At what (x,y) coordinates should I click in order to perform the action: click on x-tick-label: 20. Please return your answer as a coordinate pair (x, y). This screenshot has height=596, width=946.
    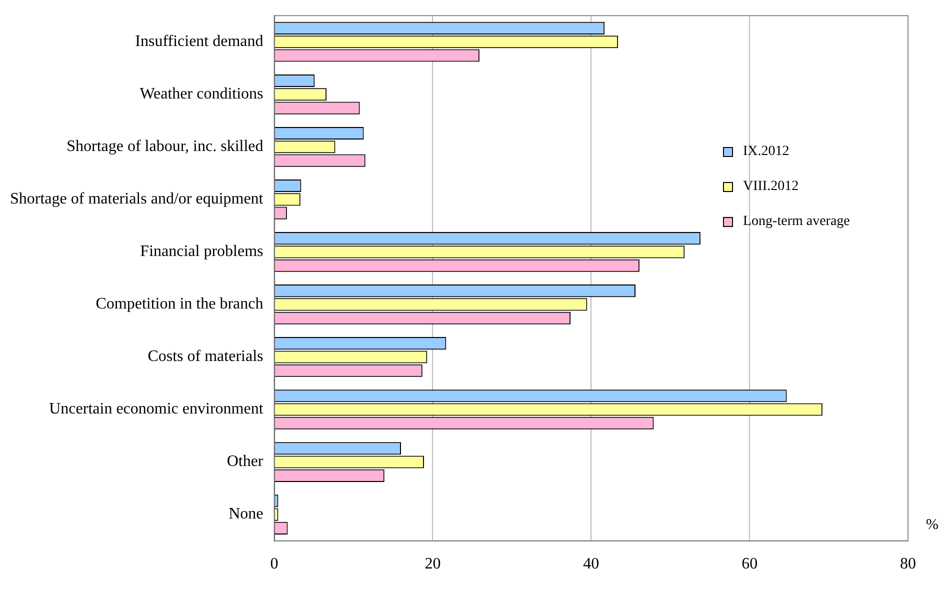
    Looking at the image, I should click on (432, 564).